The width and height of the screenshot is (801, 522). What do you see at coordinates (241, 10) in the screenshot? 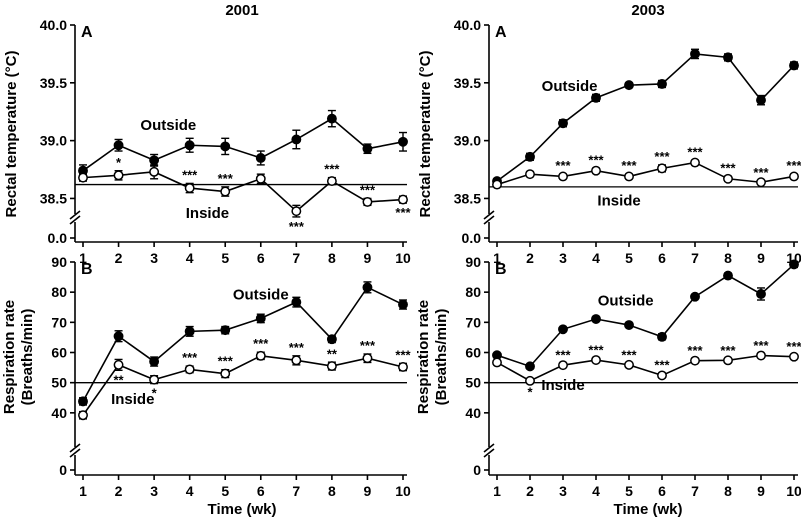
I see `column-title-2001: 2001` at bounding box center [241, 10].